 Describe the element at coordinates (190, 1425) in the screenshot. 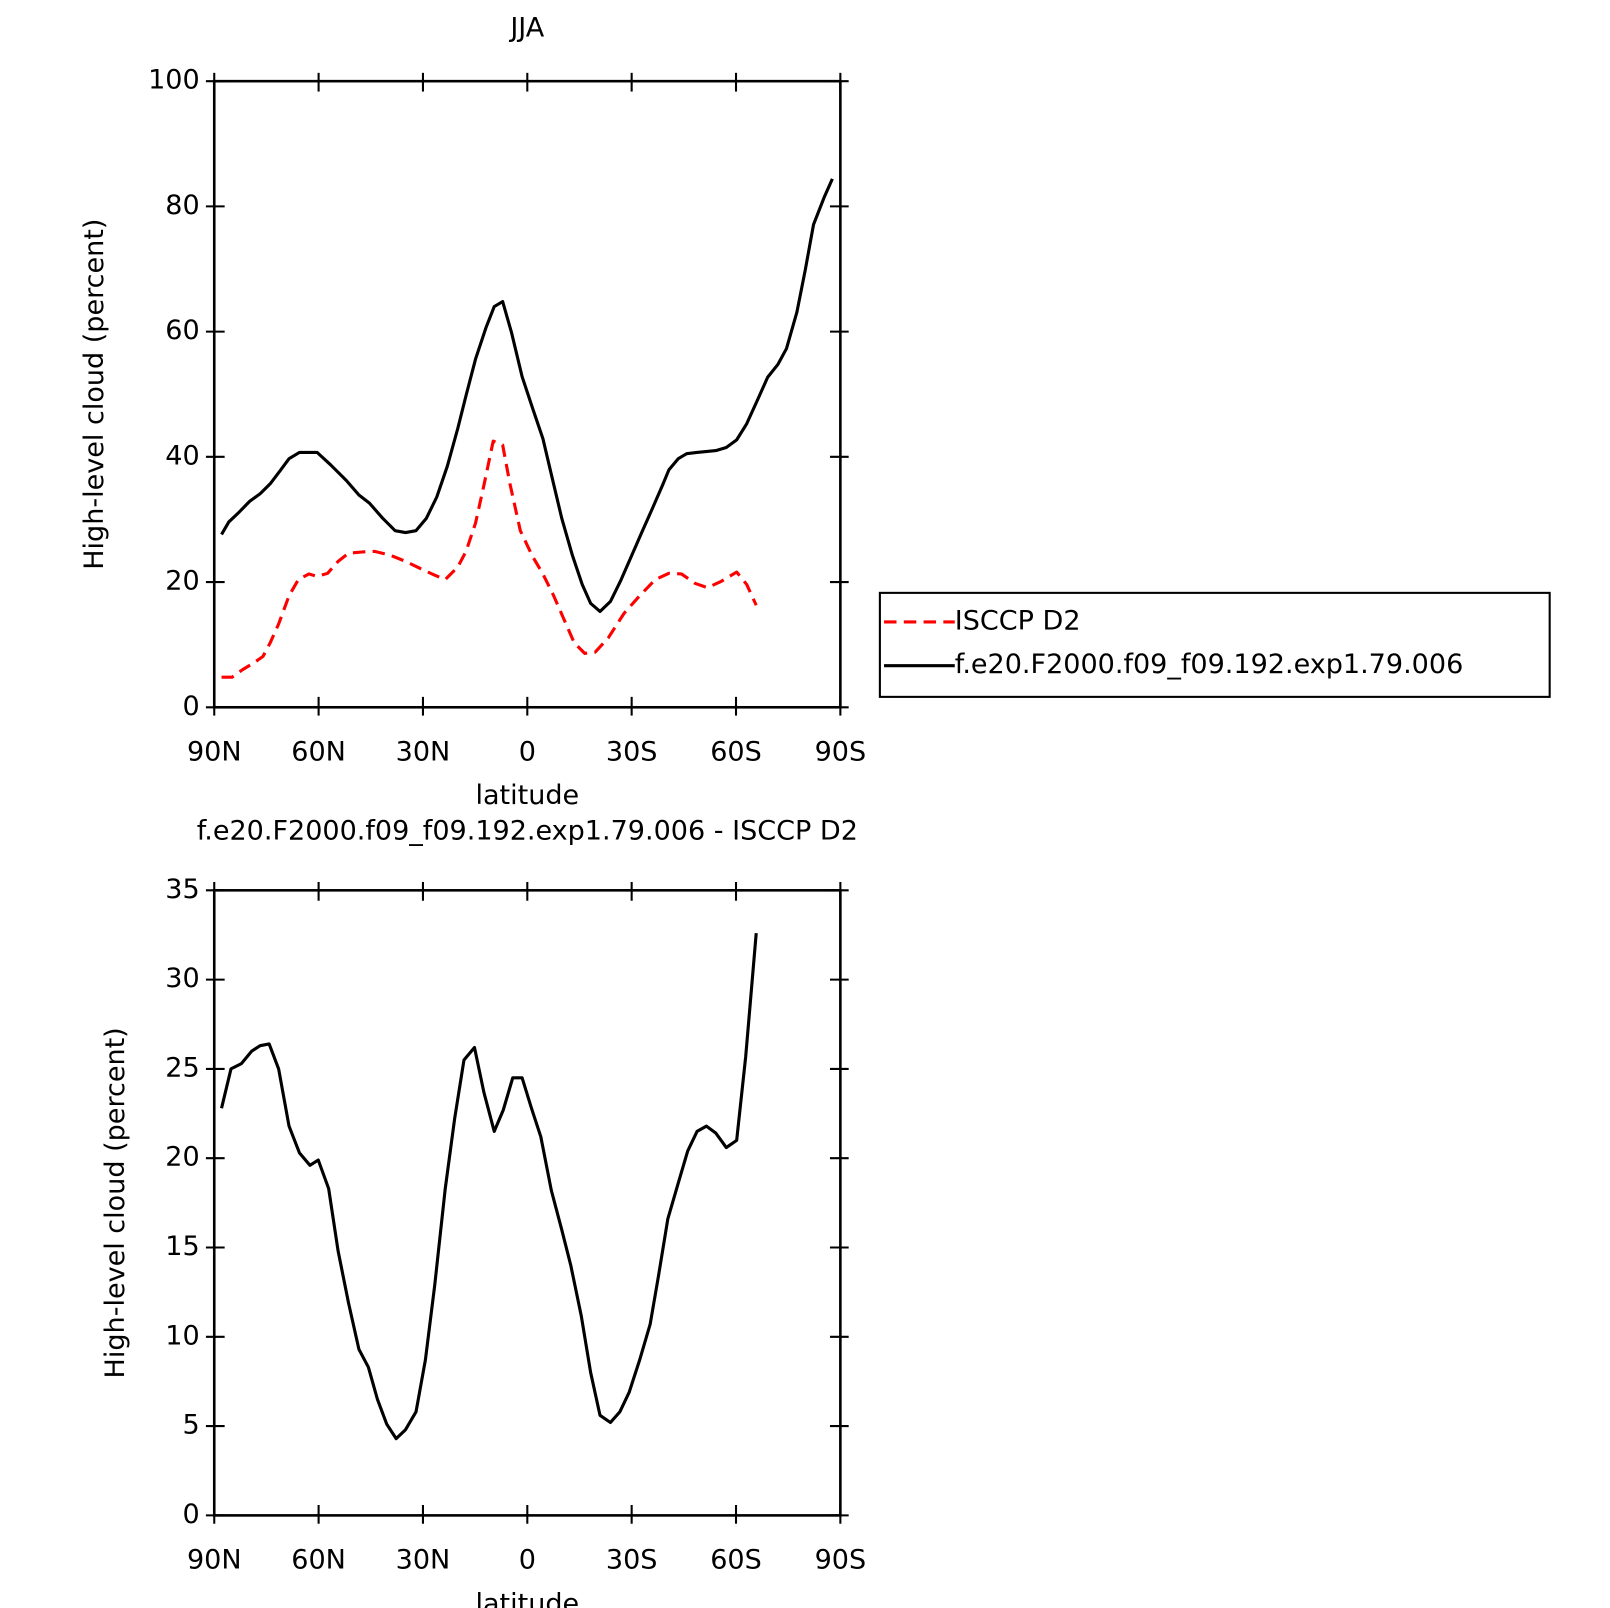

I see `y-tick-label: 5` at that location.